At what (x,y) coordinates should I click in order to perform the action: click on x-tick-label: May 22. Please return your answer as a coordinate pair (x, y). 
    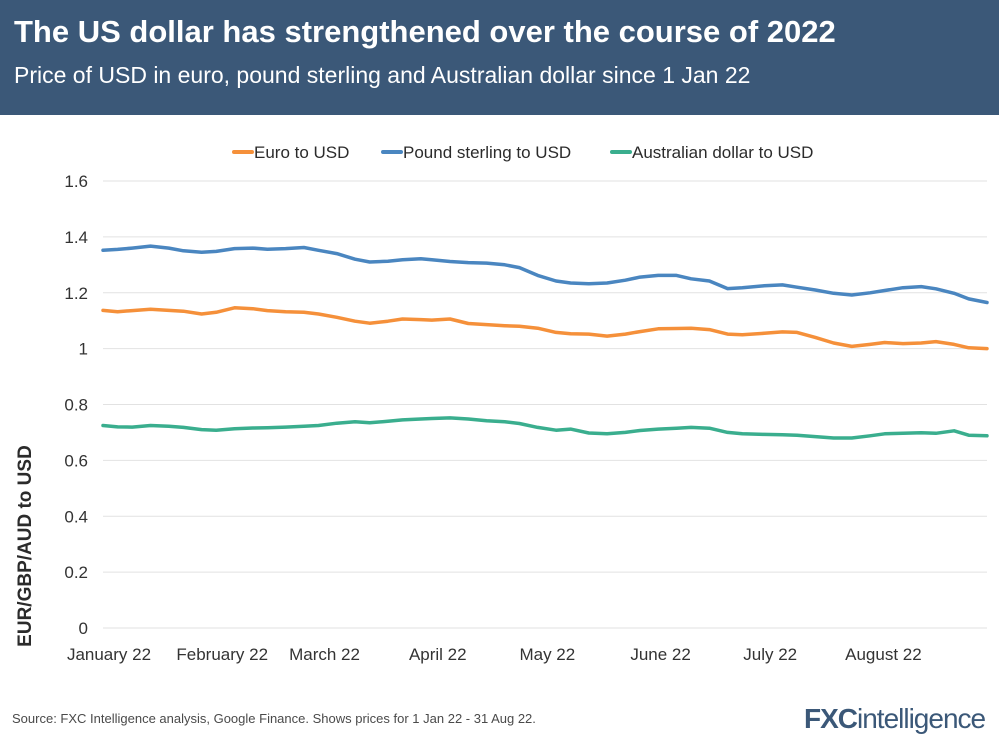
    Looking at the image, I should click on (547, 654).